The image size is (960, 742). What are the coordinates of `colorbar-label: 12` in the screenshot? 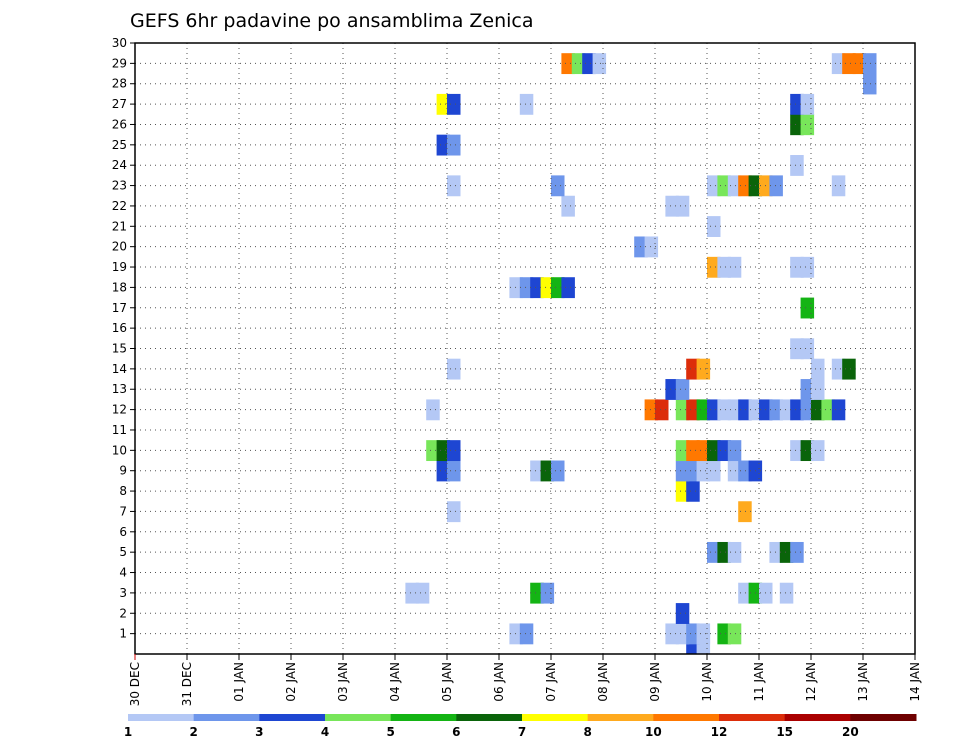 It's located at (719, 732).